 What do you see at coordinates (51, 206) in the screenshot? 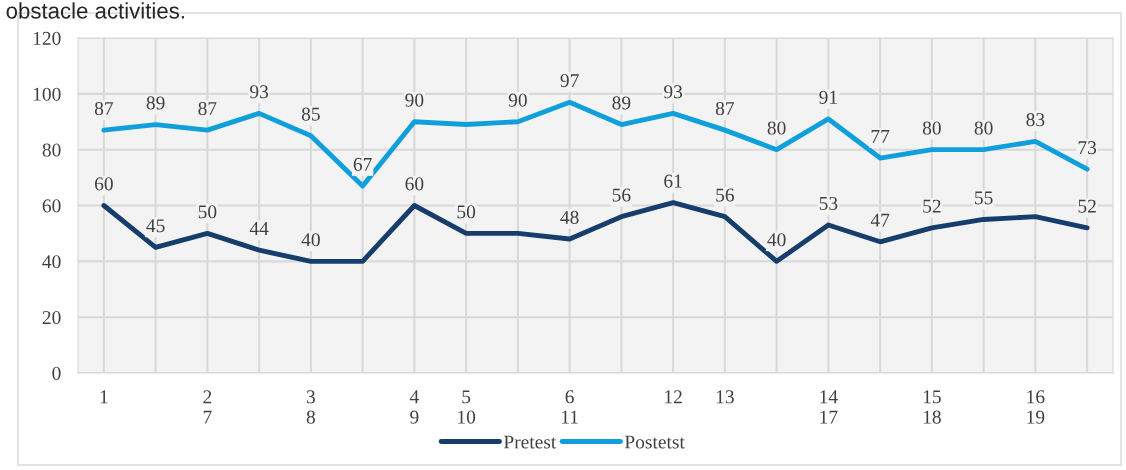
I see `y-tick-label: 60` at bounding box center [51, 206].